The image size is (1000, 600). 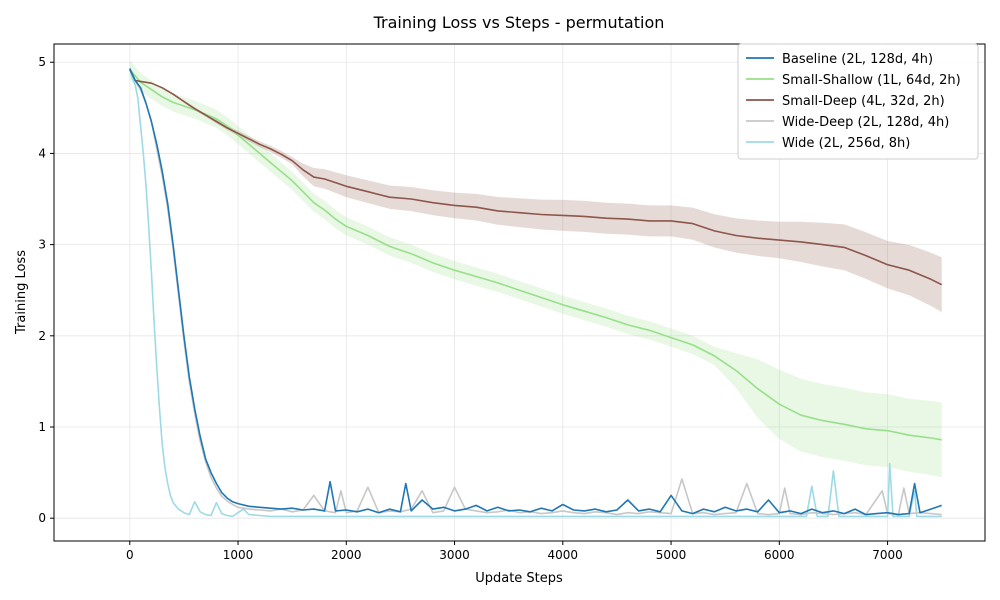 What do you see at coordinates (846, 143) in the screenshot?
I see `legend-label-4: Wide (2L, 256d, 8h)` at bounding box center [846, 143].